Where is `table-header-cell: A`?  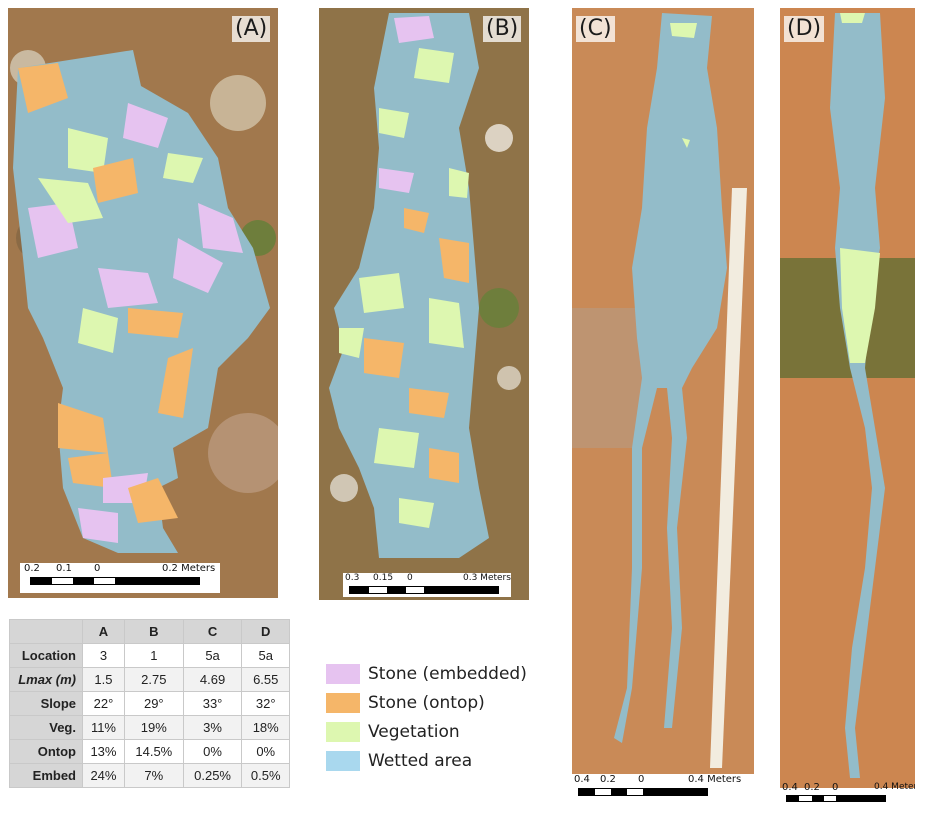 table-header-cell: A is located at coordinates (103, 631).